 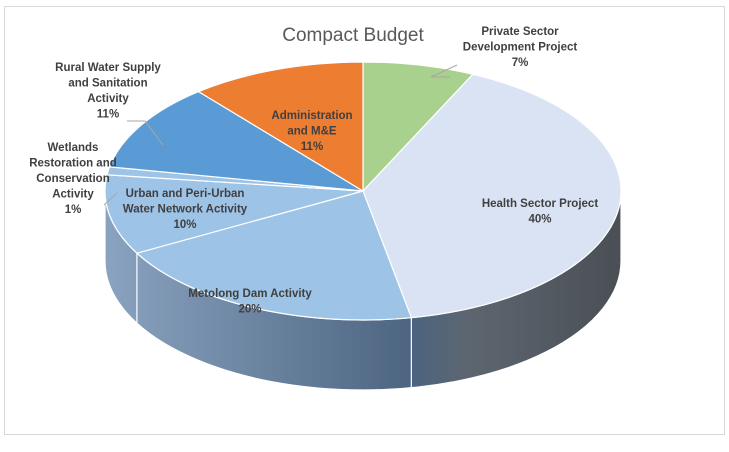 I want to click on data-label-line: Rural Water Supply, so click(x=108, y=68).